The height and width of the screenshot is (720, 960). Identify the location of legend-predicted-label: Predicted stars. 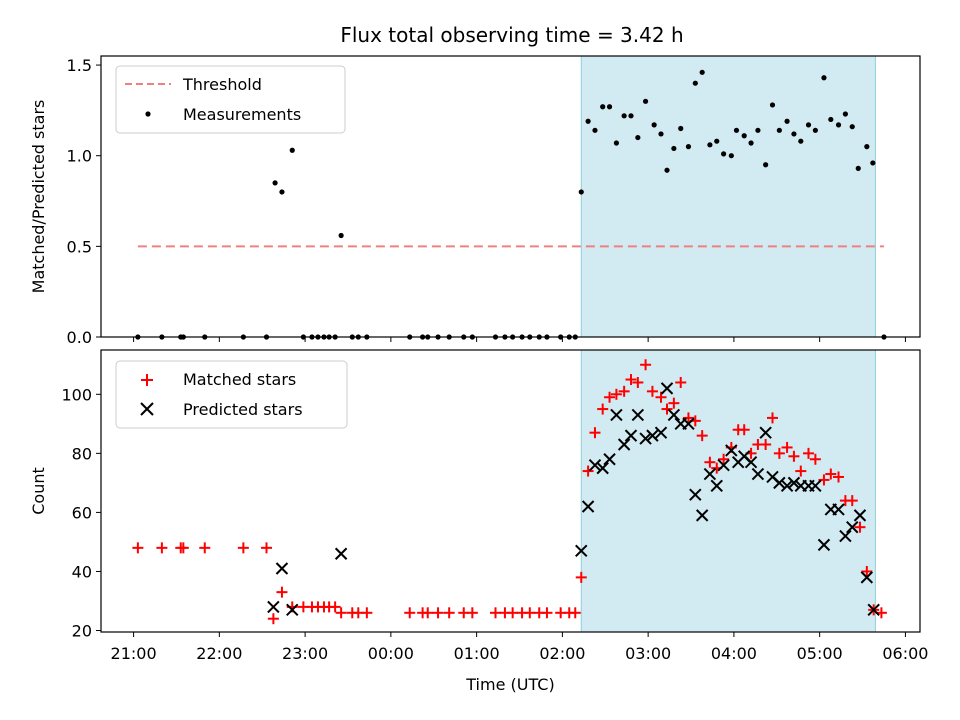
(243, 409).